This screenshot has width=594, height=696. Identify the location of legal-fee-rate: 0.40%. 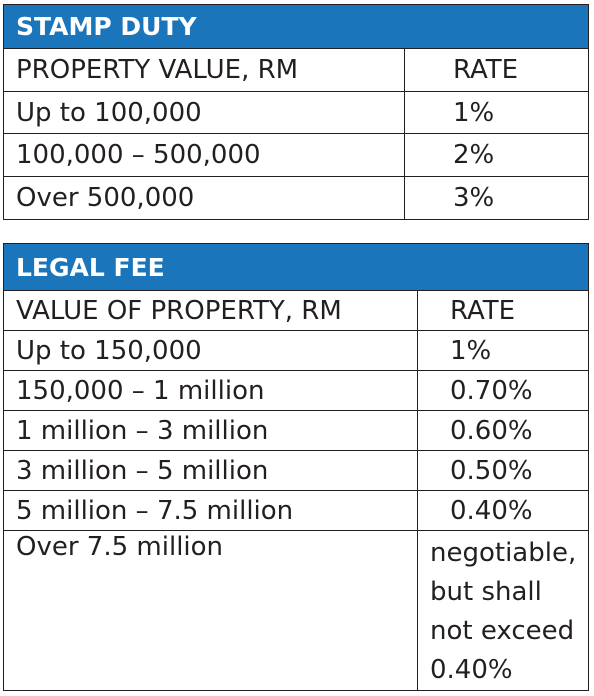
(503, 510).